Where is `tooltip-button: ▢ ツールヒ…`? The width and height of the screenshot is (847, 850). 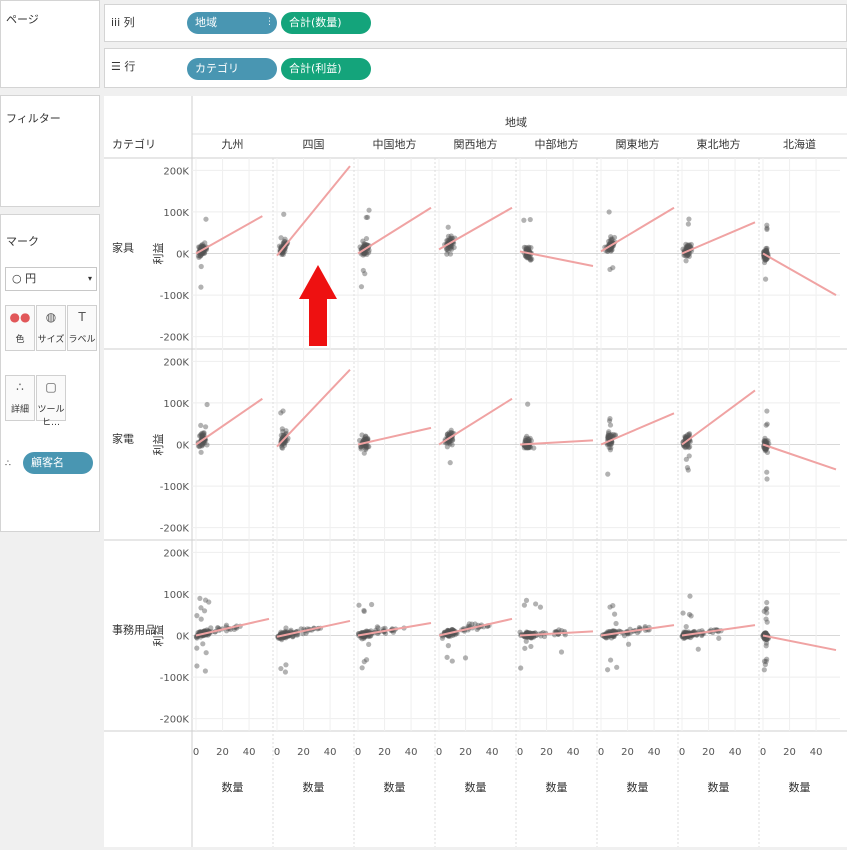 tooltip-button: ▢ ツールヒ… is located at coordinates (51, 401).